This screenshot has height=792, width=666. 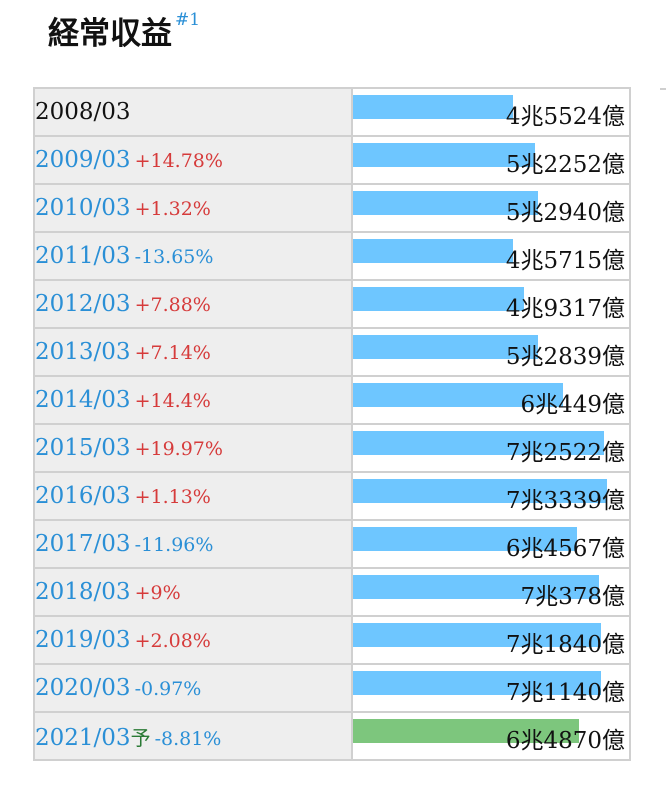 What do you see at coordinates (565, 165) in the screenshot?
I see `amount-value: 5兆2252億` at bounding box center [565, 165].